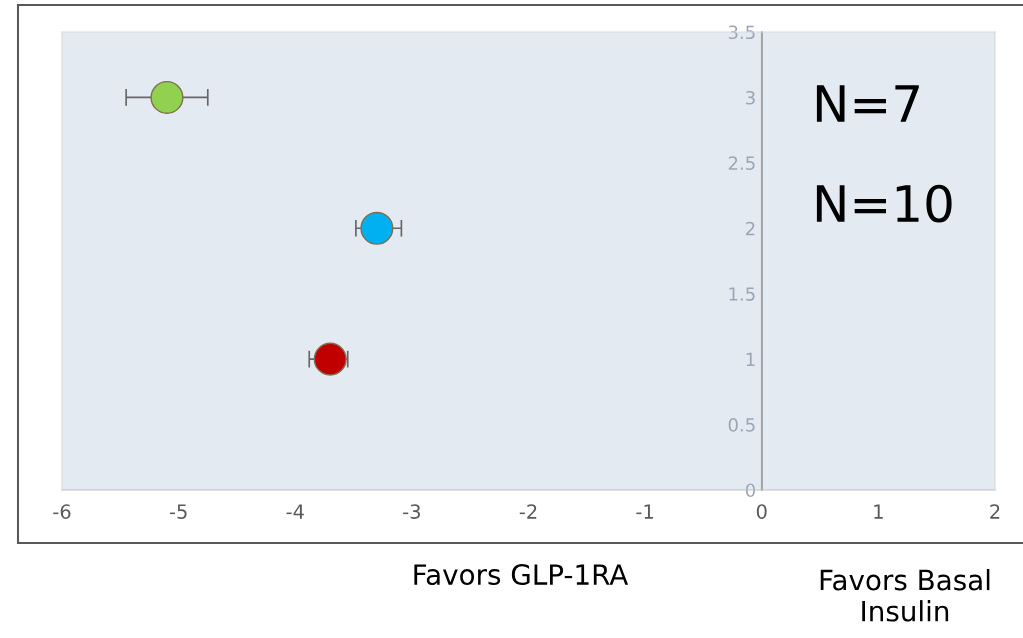  Describe the element at coordinates (521, 575) in the screenshot. I see `text: Favors GLP-1RA` at that location.